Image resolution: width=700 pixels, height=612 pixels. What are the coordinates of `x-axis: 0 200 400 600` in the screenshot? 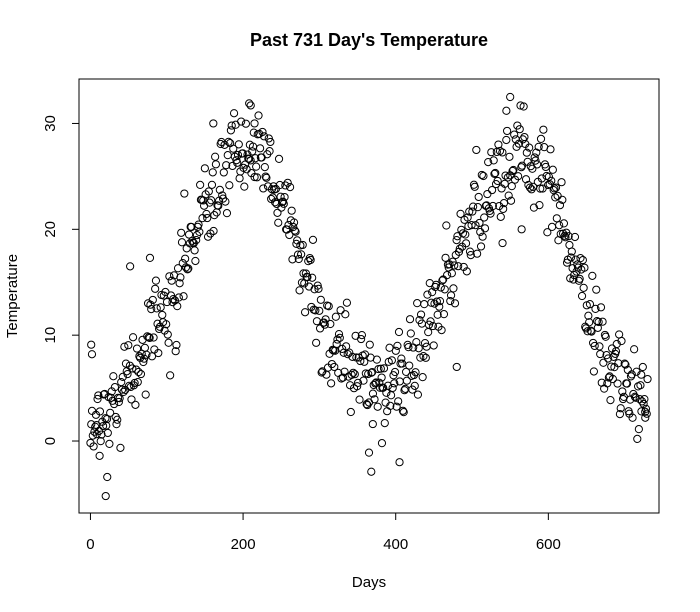 It's located at (323, 532).